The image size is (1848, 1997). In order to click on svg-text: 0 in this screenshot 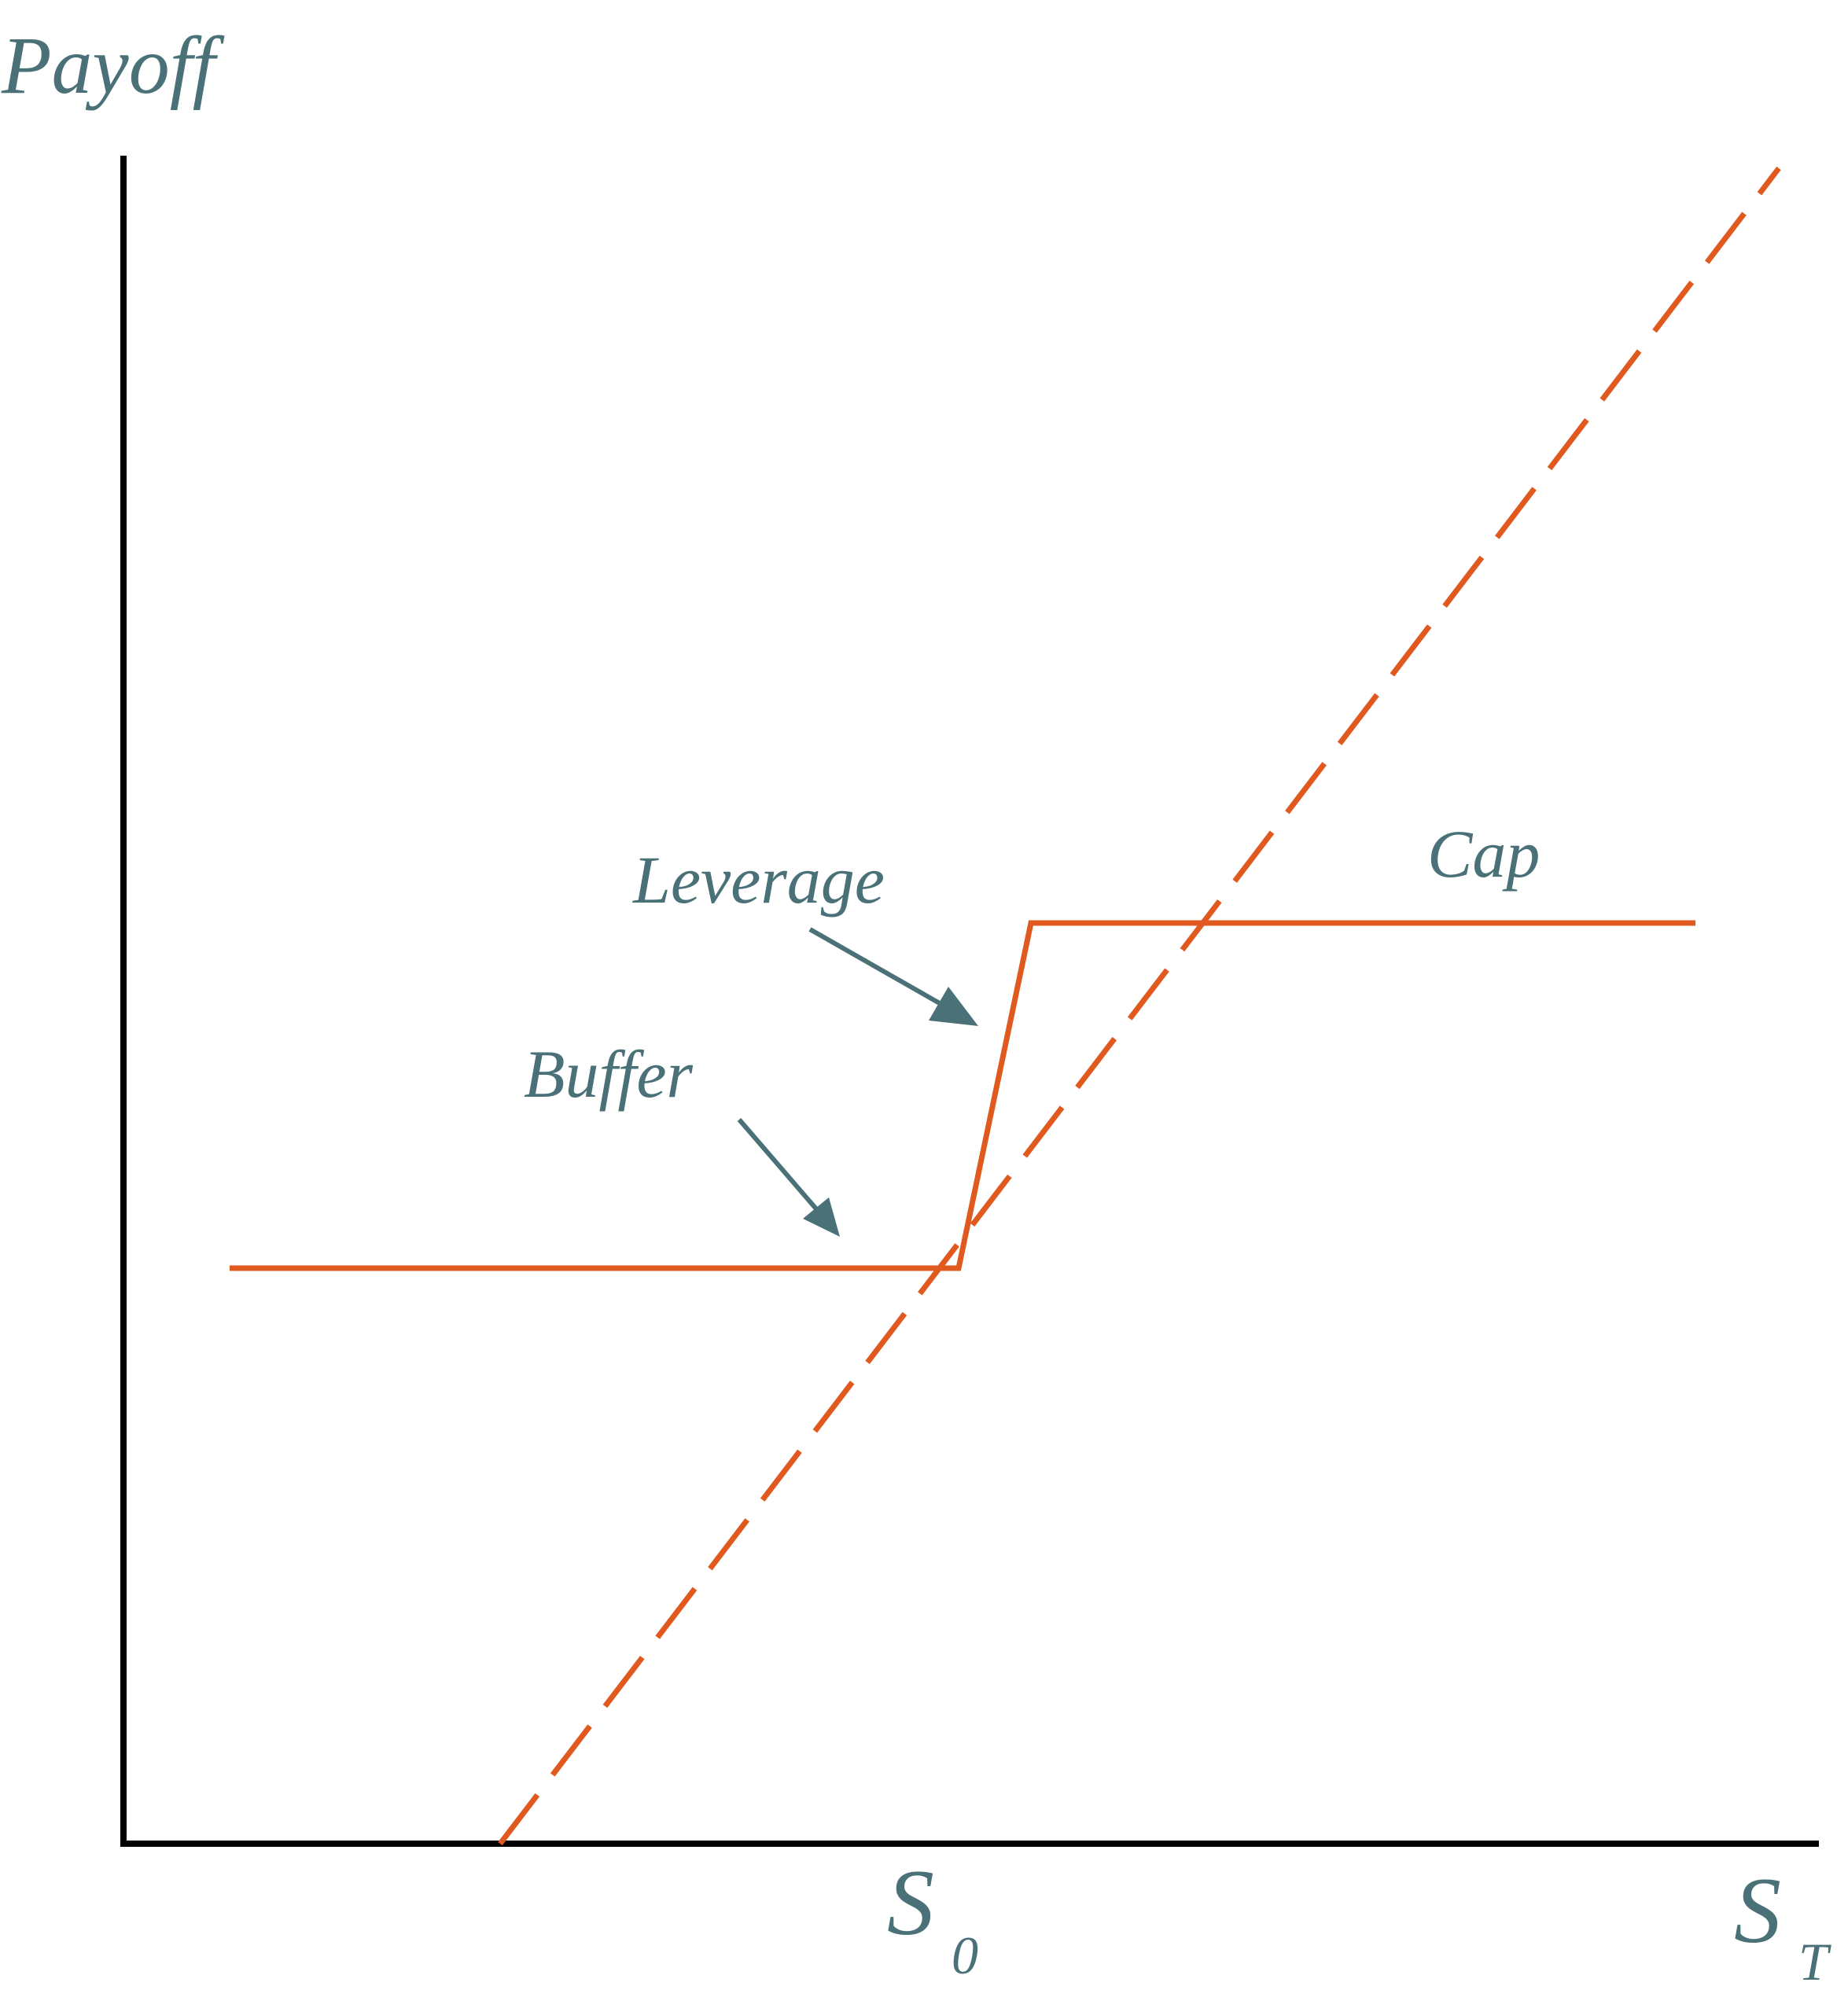, I will do `click(965, 1955)`.